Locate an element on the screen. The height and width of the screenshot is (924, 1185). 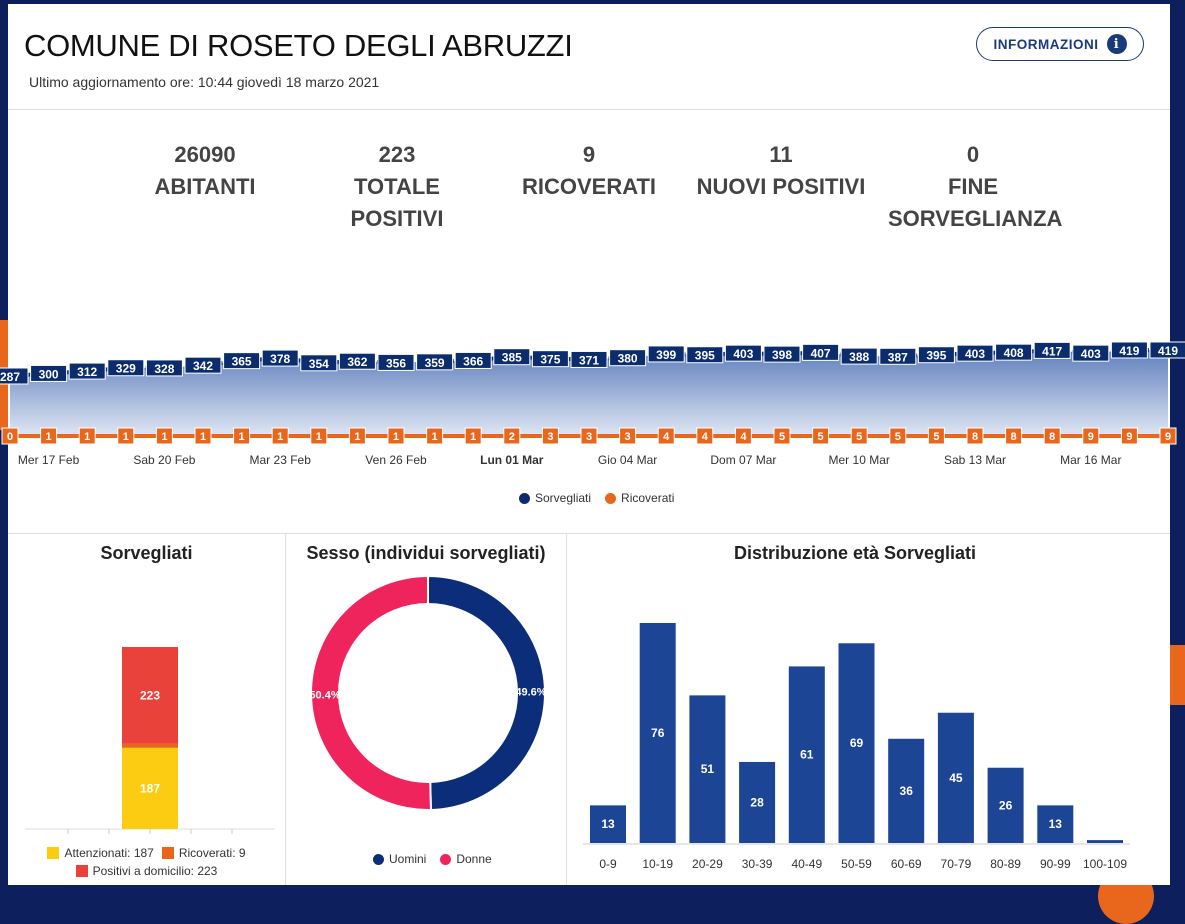
age-tick-label: 100-109 is located at coordinates (1105, 864).